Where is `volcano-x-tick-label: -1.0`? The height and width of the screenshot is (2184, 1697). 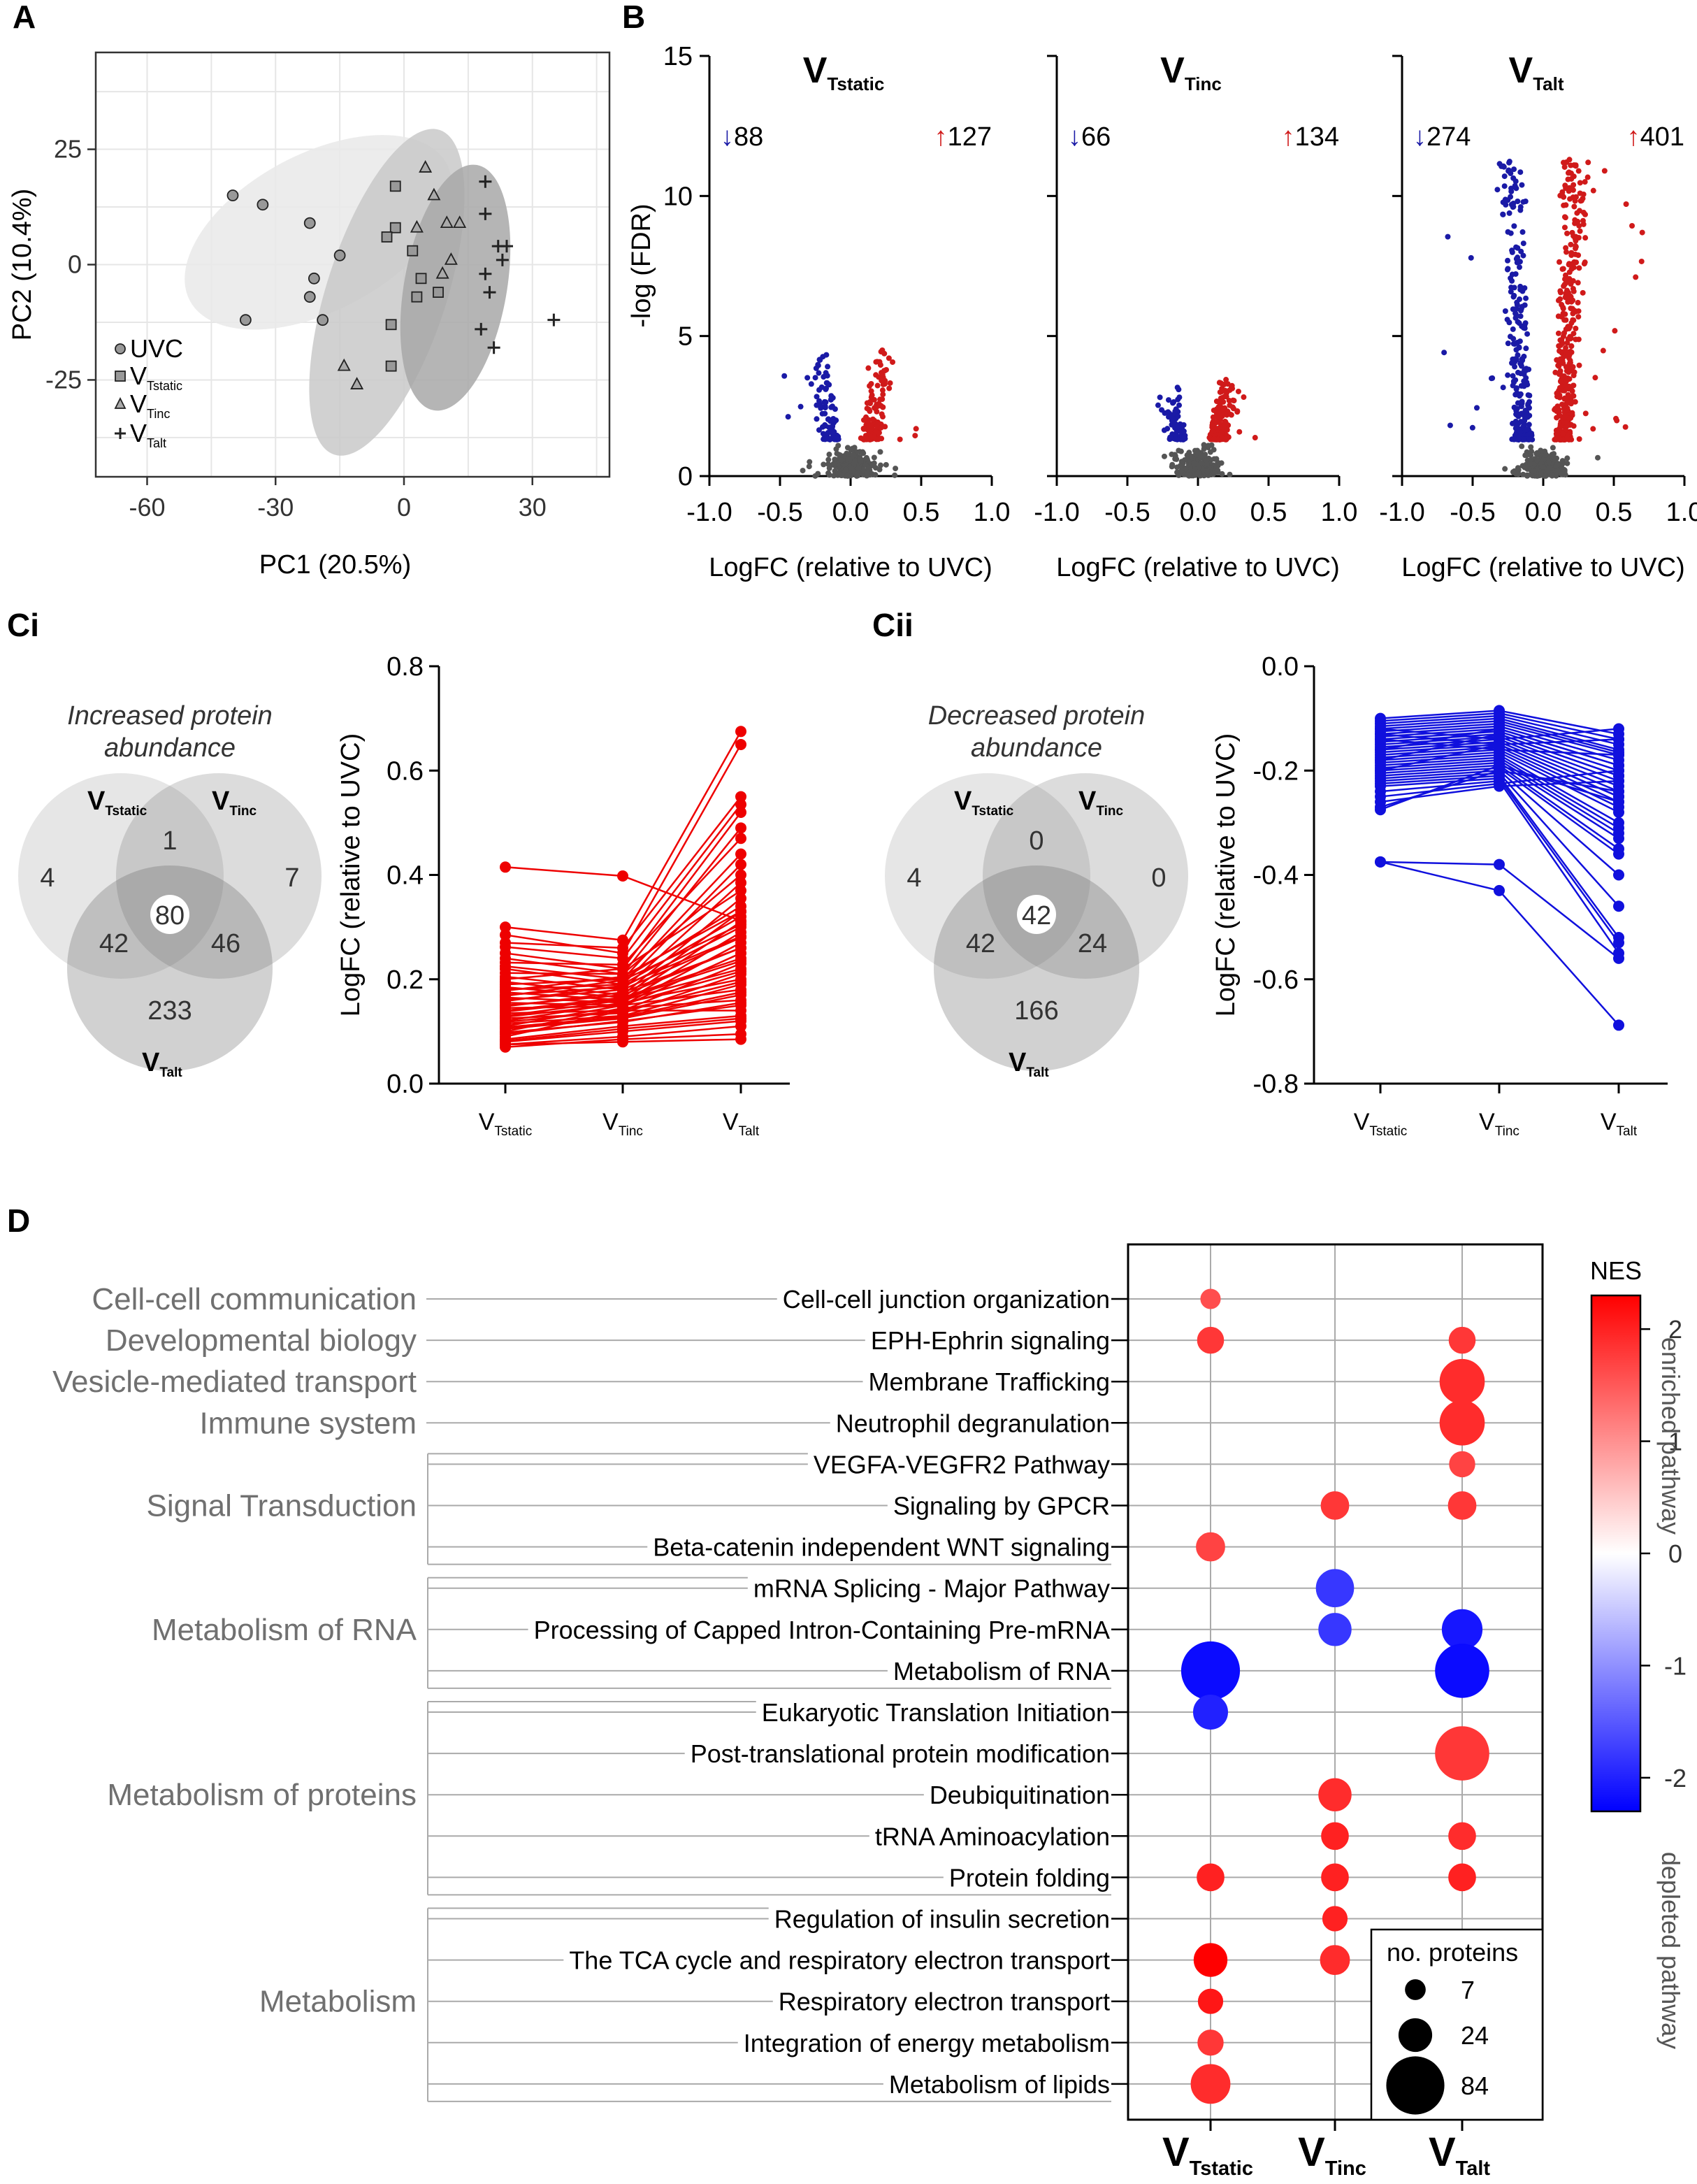 volcano-x-tick-label: -1.0 is located at coordinates (1056, 512).